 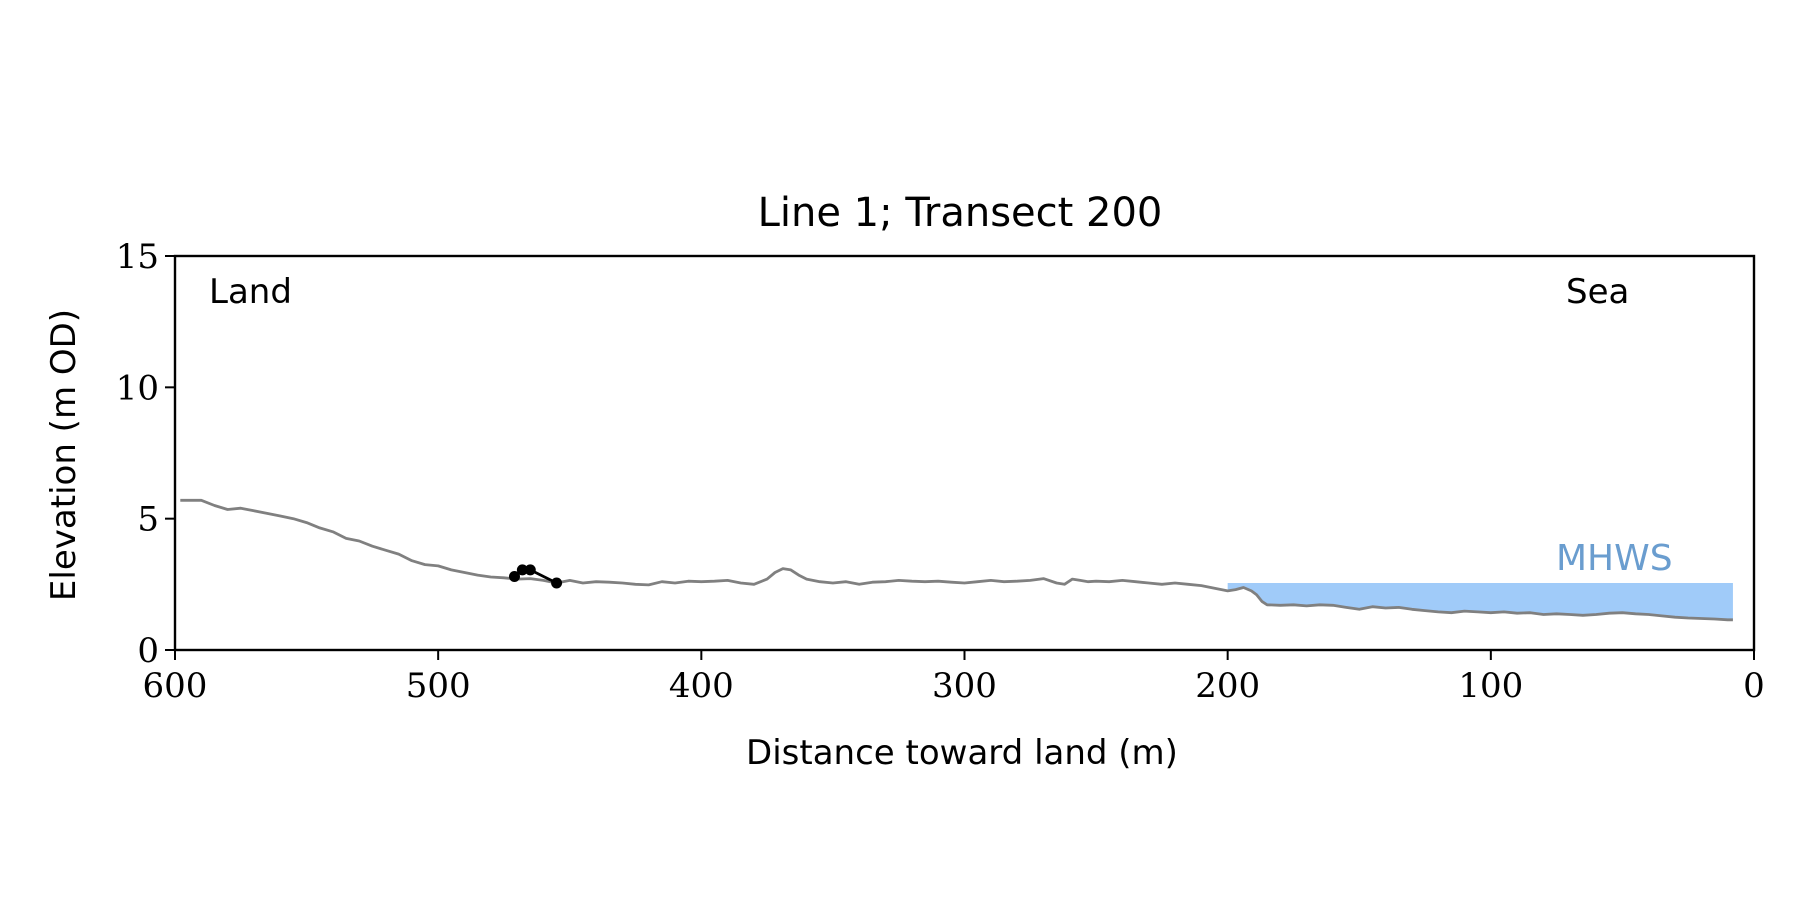 I want to click on x-tick-label: 300, so click(x=964, y=686).